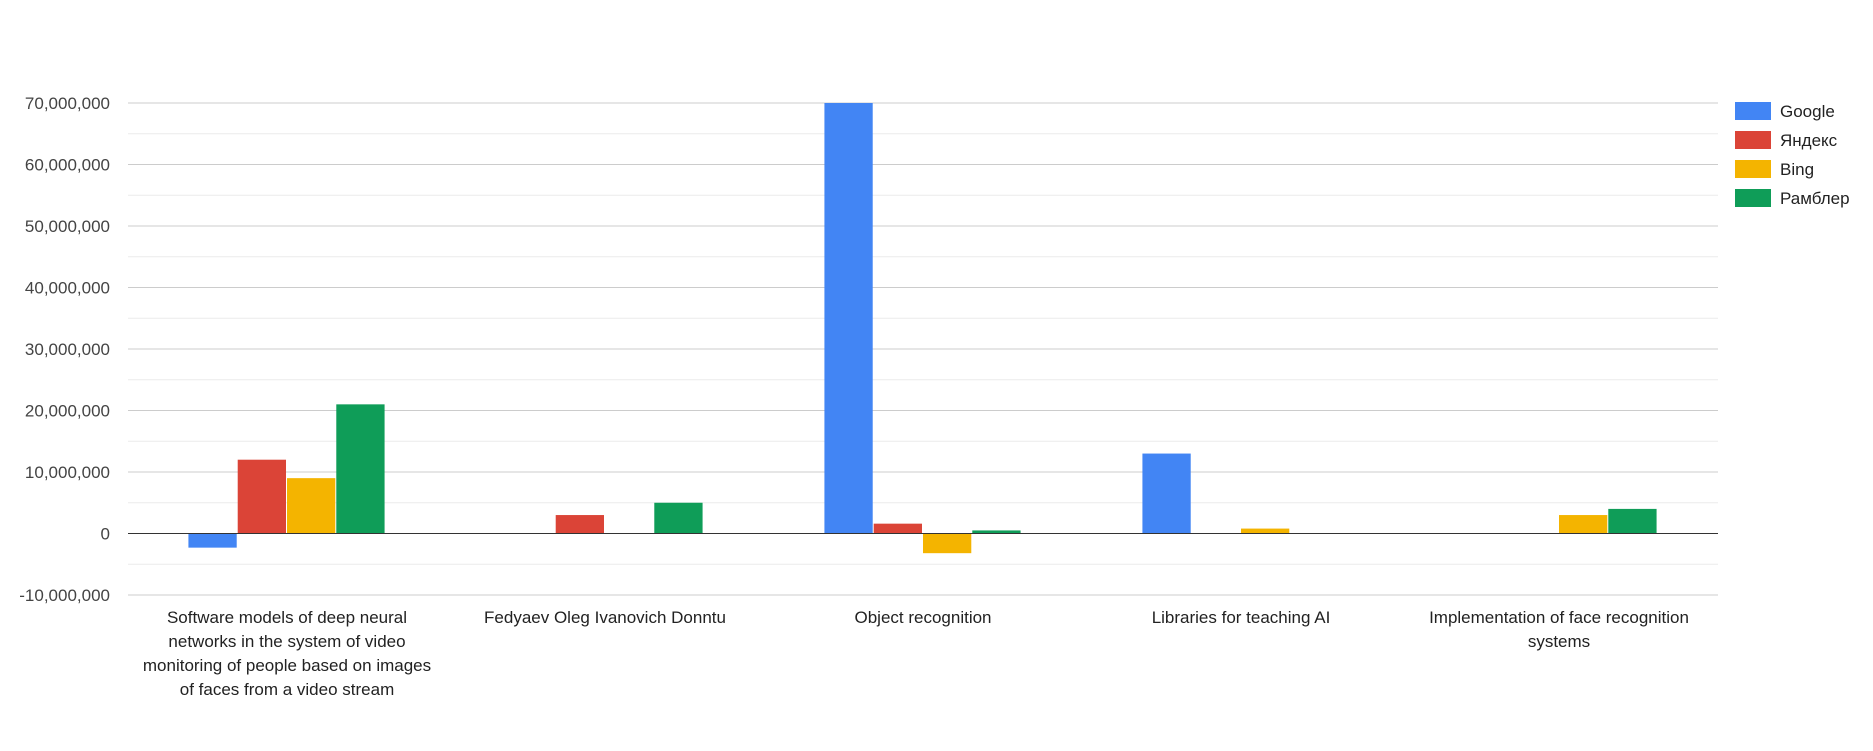 The height and width of the screenshot is (751, 1873). What do you see at coordinates (67, 103) in the screenshot?
I see `y-tick-label: 70,000,000` at bounding box center [67, 103].